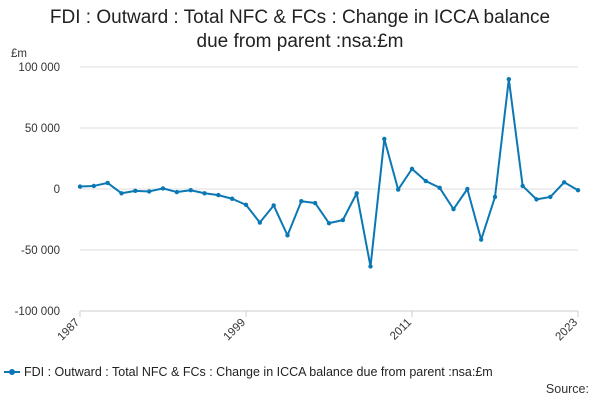 This screenshot has width=600, height=400. What do you see at coordinates (19, 54) in the screenshot?
I see `y-axis-label: £m` at bounding box center [19, 54].